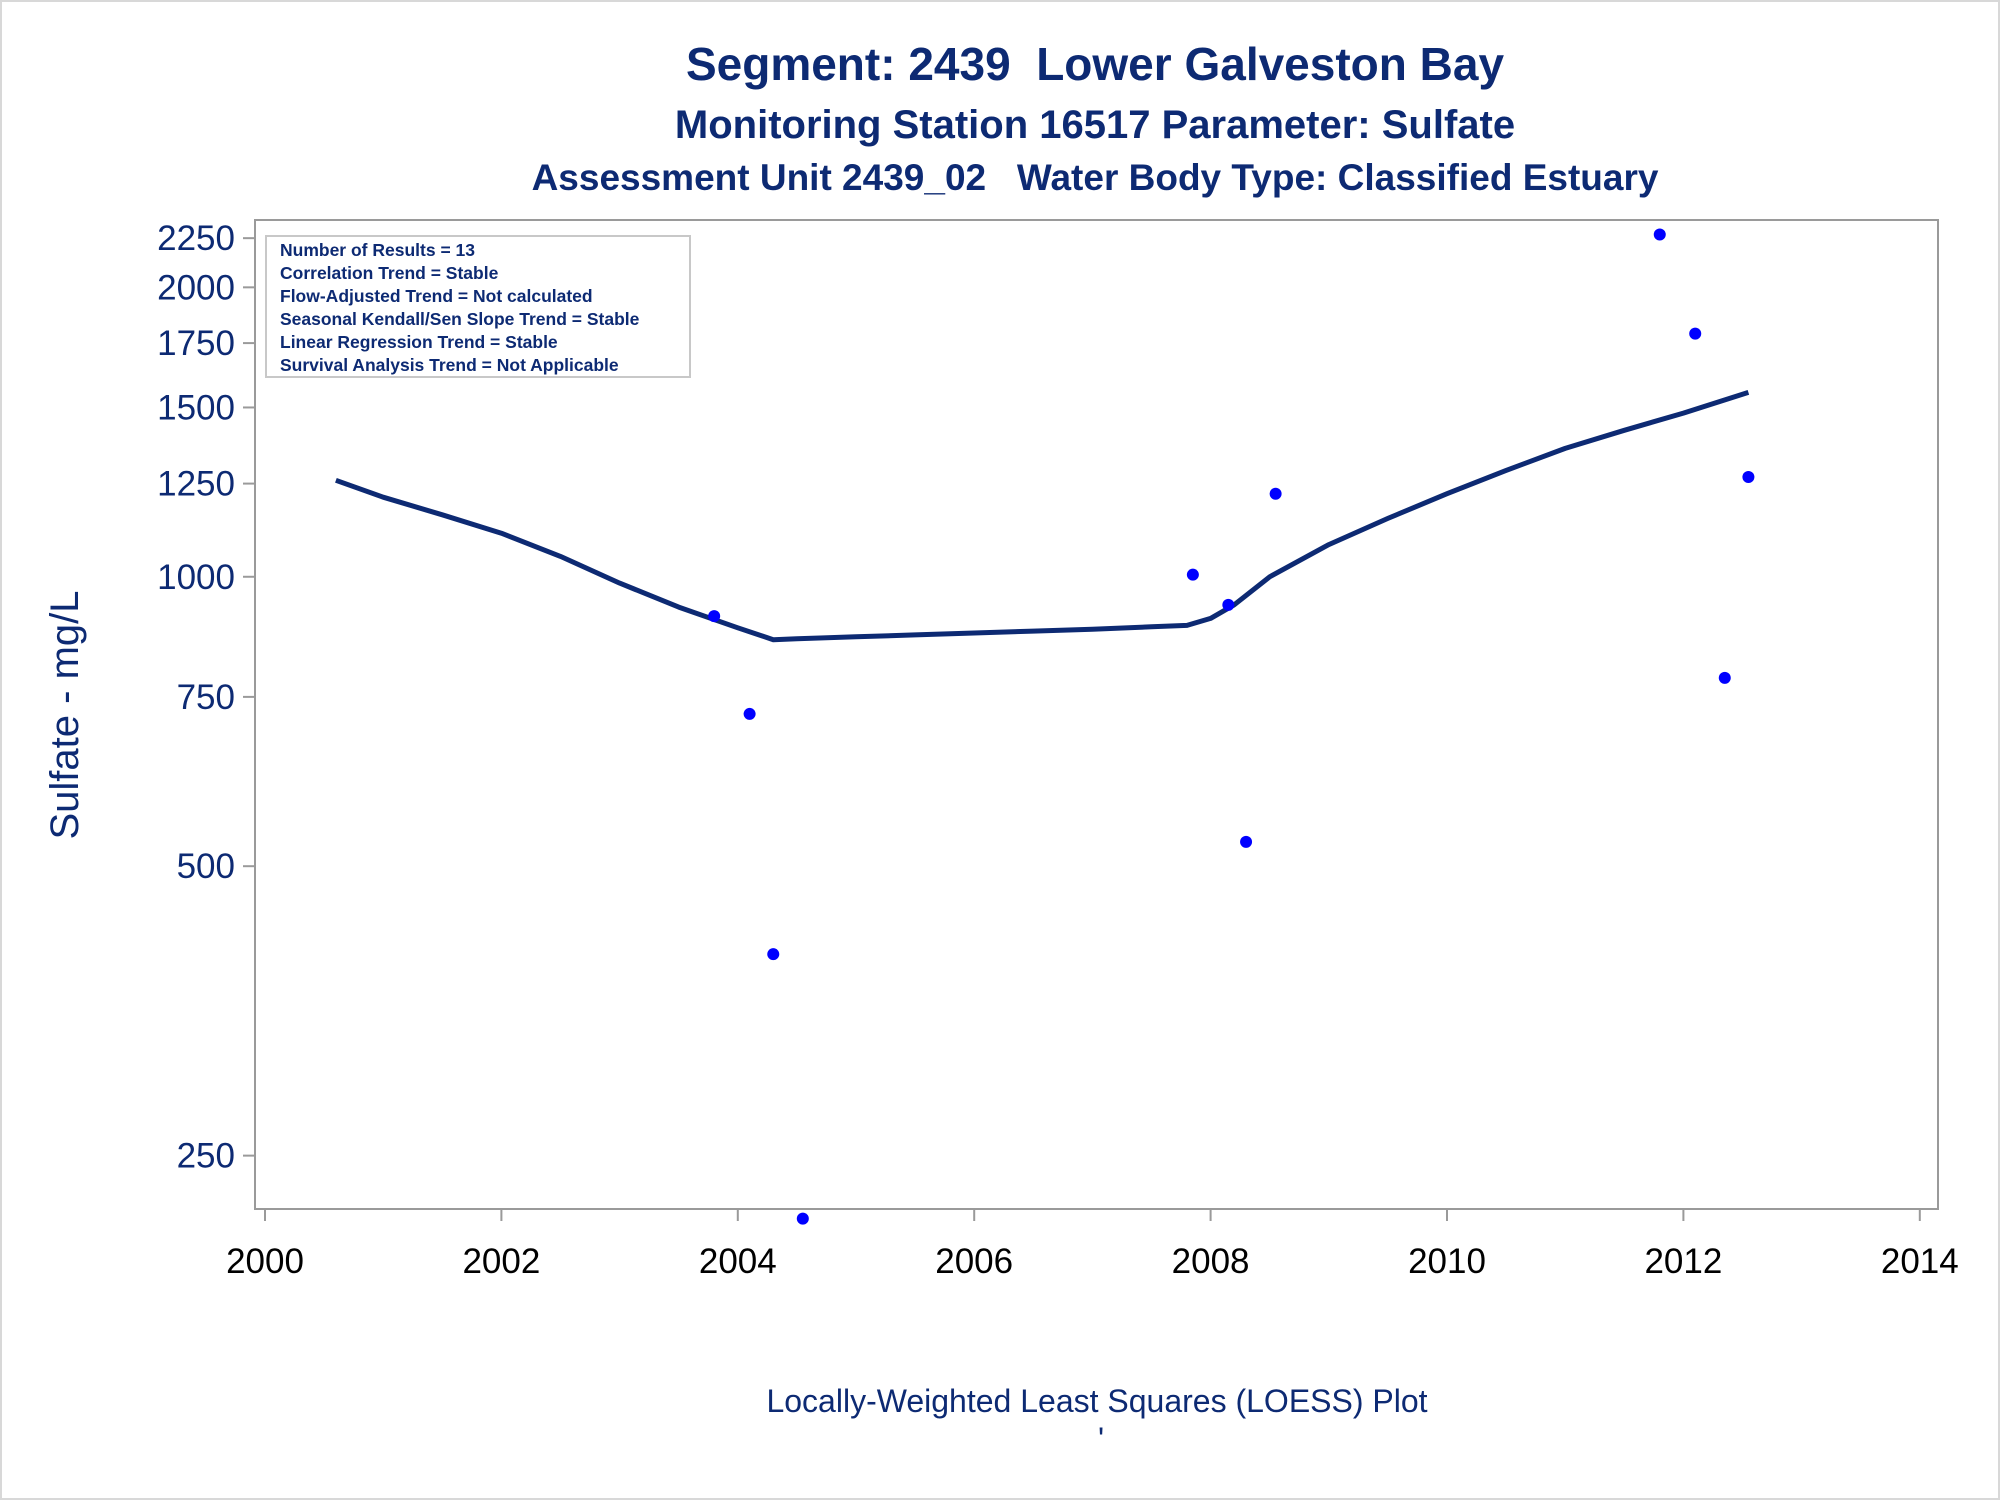  Describe the element at coordinates (1920, 1261) in the screenshot. I see `x-tick-label: 2014` at that location.